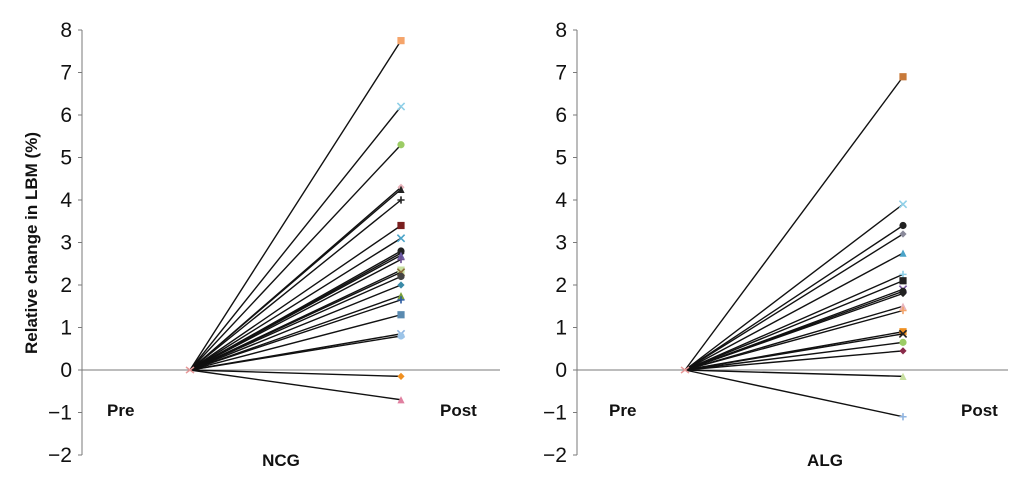 This screenshot has width=1024, height=485. I want to click on y-tick-labels: −2 −1 0 1 2 3 4 5 6 7 8, so click(65, 243).